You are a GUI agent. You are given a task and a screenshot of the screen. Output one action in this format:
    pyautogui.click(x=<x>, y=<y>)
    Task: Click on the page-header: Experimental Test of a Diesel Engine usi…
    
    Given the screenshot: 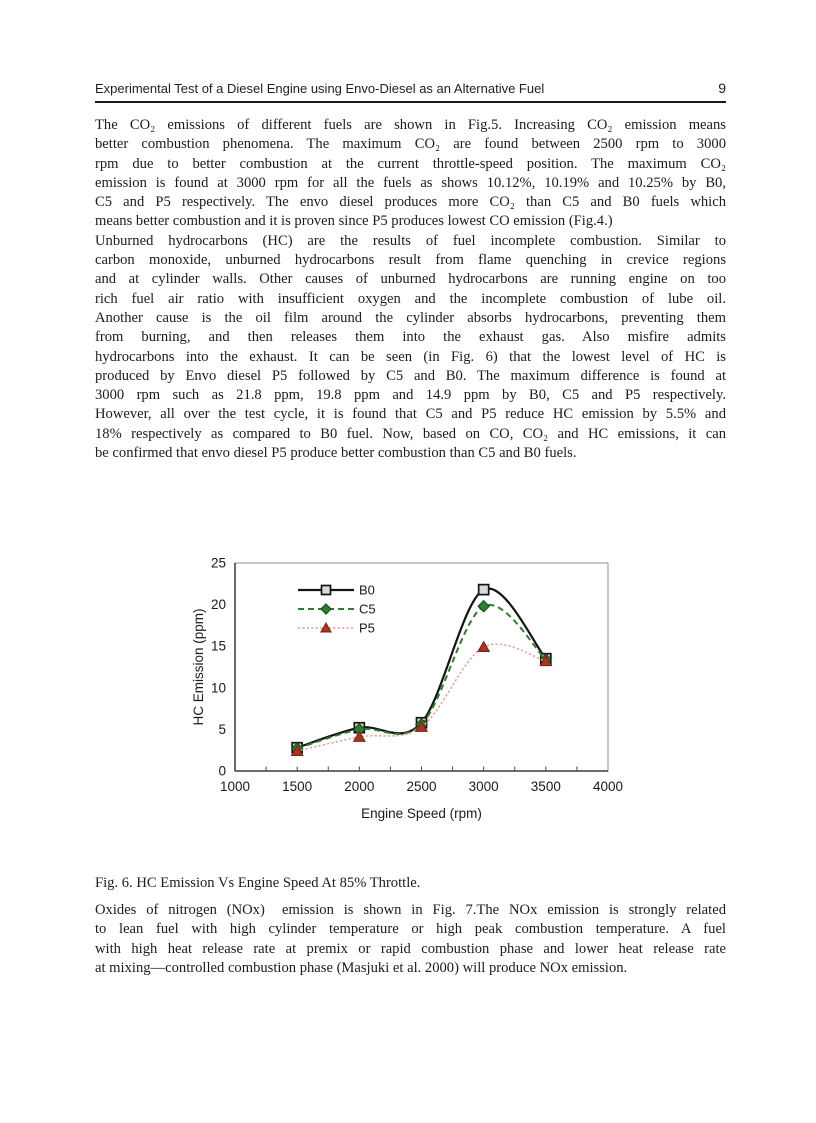 What is the action you would take?
    pyautogui.click(x=410, y=91)
    